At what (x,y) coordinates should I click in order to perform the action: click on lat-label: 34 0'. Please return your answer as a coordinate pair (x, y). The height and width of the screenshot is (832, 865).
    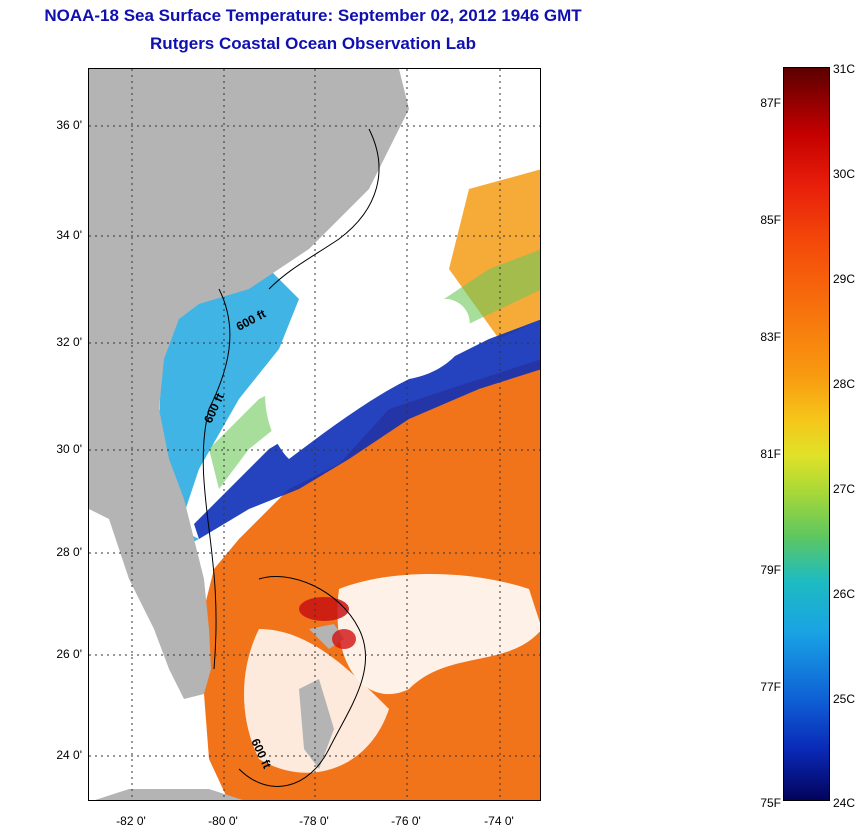
    Looking at the image, I should click on (69, 235).